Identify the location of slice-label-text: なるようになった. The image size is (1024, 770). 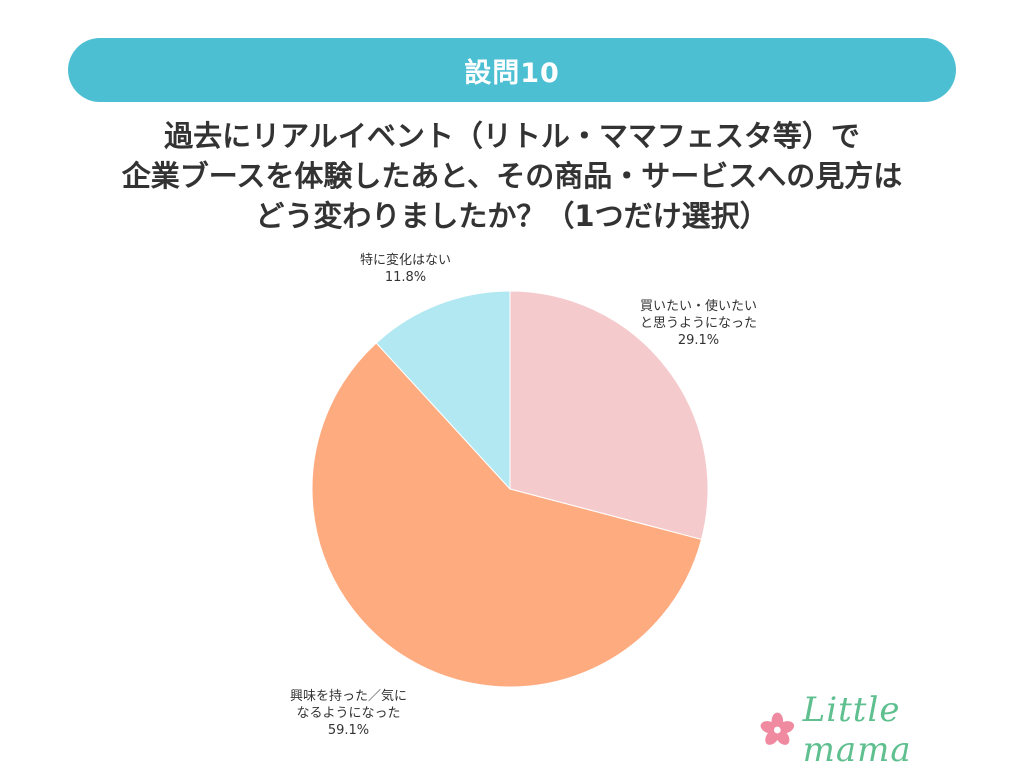
(348, 713).